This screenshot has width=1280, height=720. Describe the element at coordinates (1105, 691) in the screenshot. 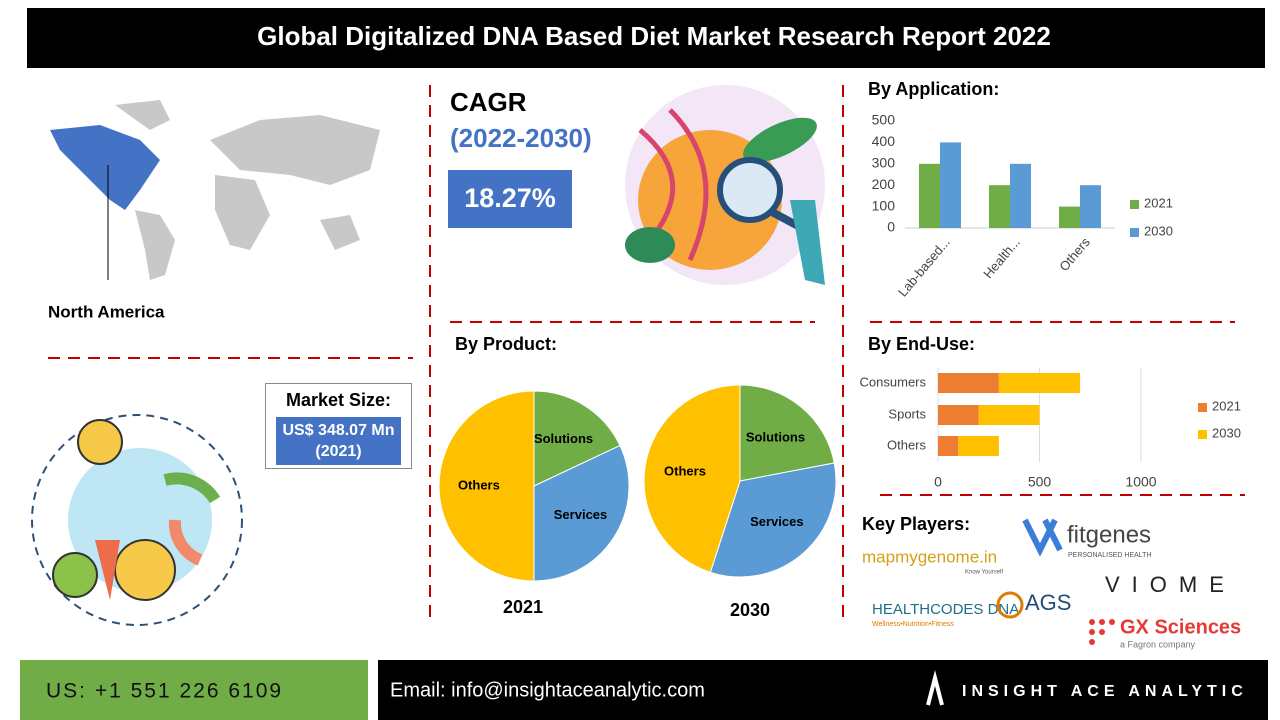

I see `brand: INSIGHT ACE ANALYTIC` at that location.